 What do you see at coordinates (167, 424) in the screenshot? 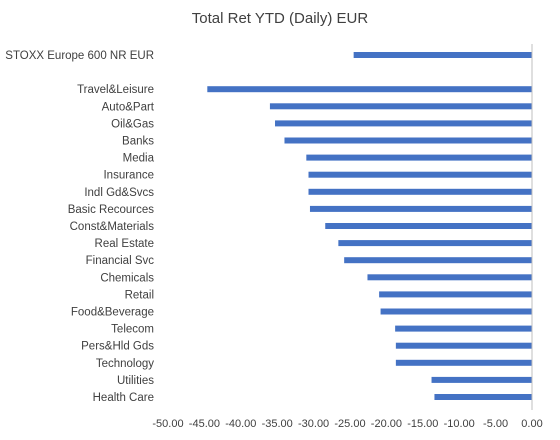
I see `x-tick-label: -50.00` at bounding box center [167, 424].